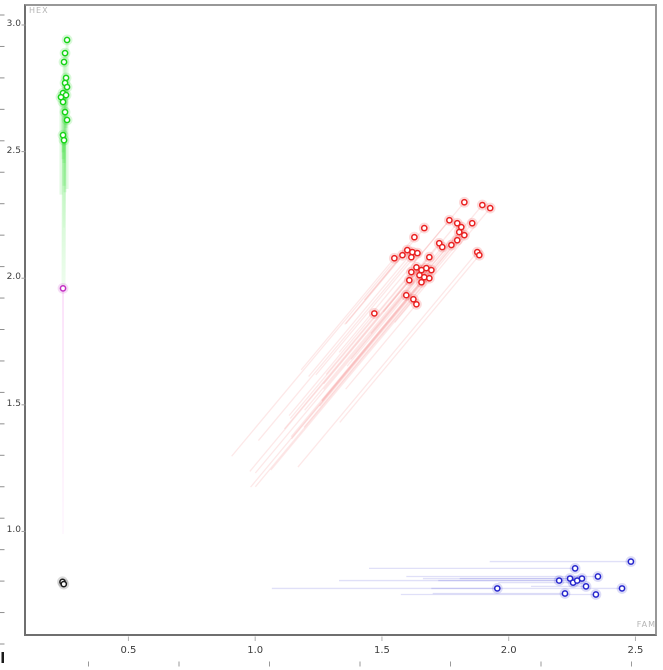 The width and height of the screenshot is (663, 670). I want to click on x-tick-label: 1.5, so click(381, 650).